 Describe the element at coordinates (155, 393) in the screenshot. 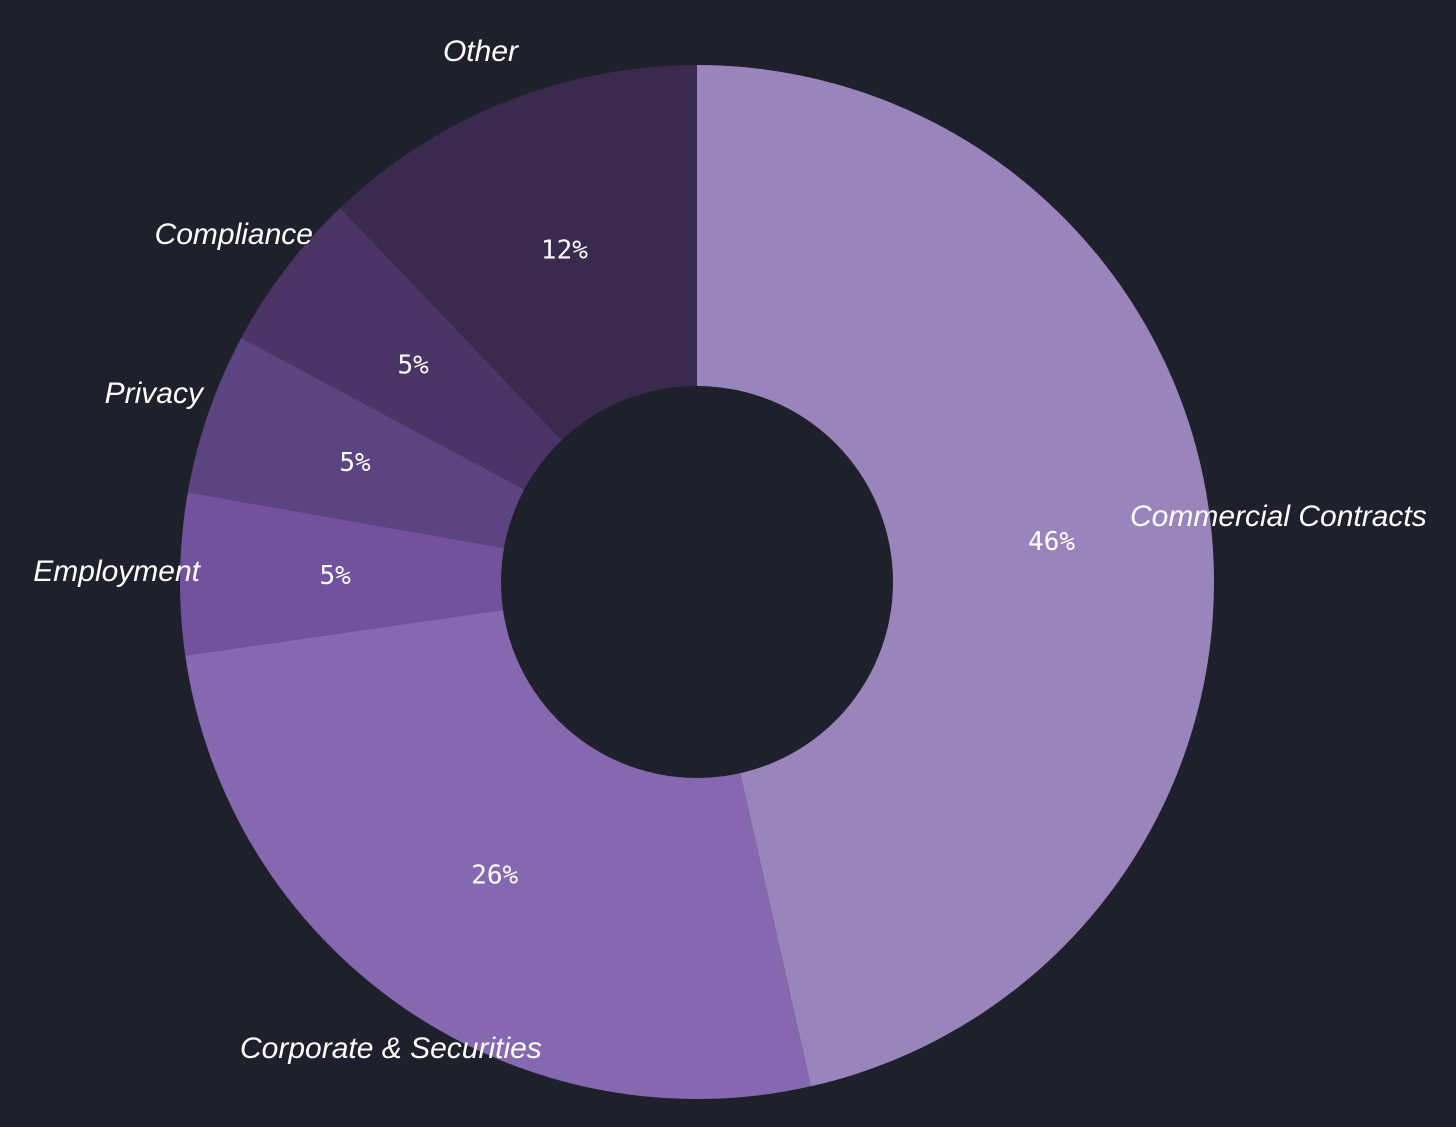

I see `category-label-privacy: Privacy` at that location.